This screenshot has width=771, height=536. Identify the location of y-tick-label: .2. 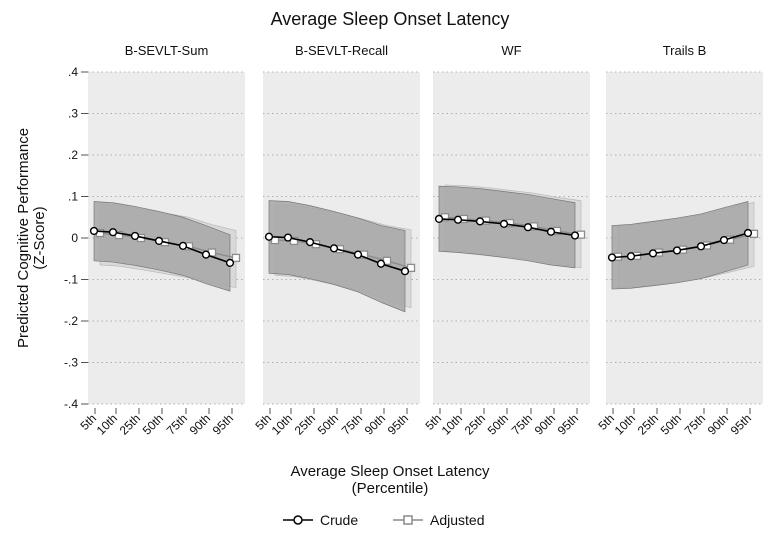
(73, 155).